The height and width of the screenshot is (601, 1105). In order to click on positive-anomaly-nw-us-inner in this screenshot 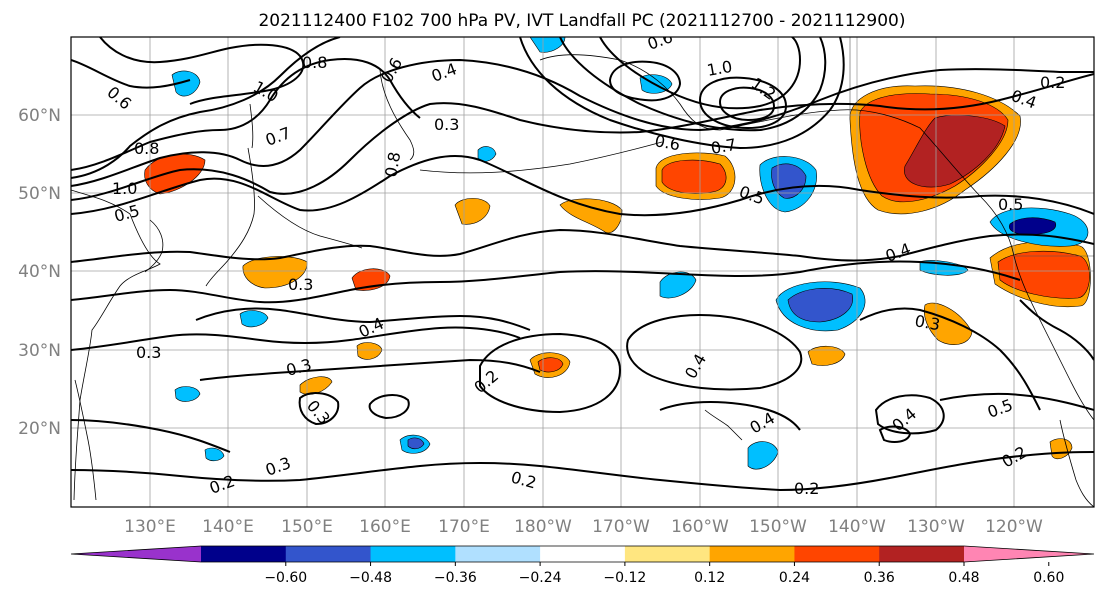, I will do `click(1043, 274)`.